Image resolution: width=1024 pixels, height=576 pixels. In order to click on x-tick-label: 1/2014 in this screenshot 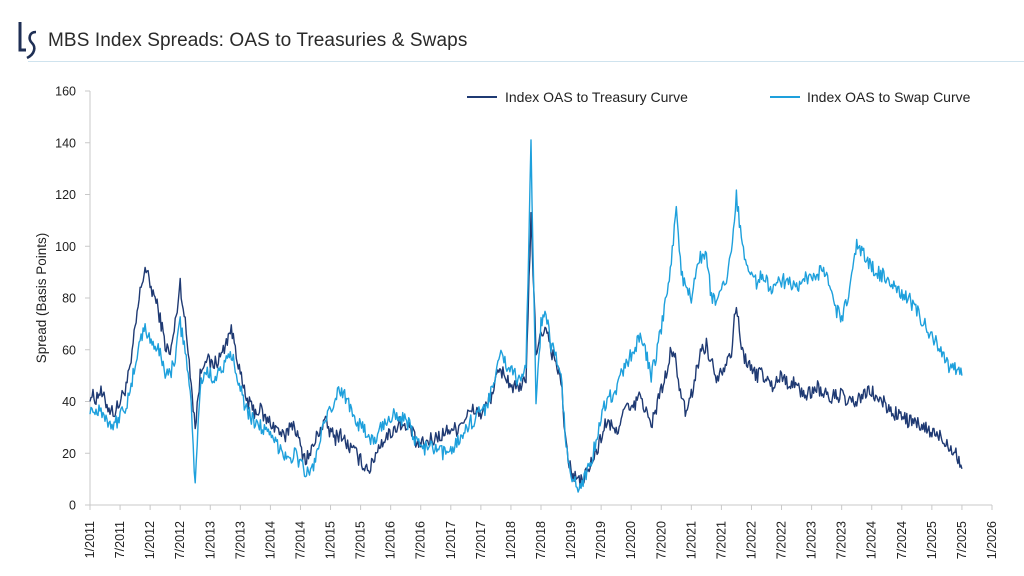, I will do `click(270, 540)`.